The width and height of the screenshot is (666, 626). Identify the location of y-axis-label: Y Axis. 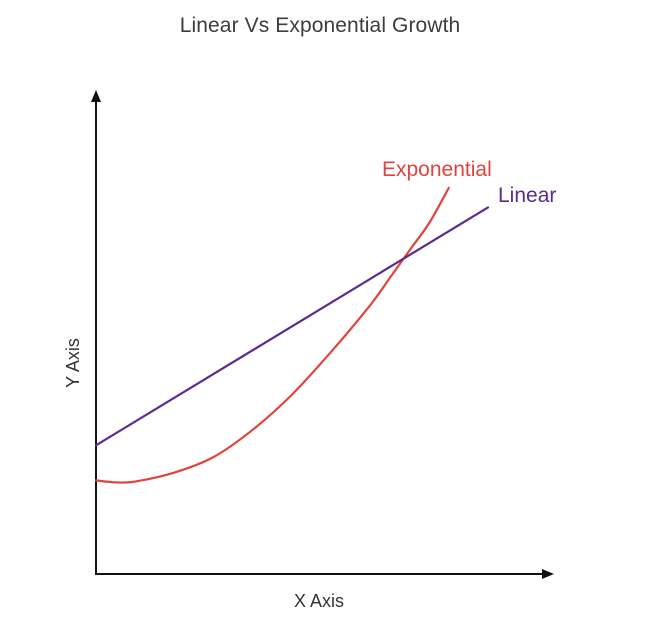
(73, 363).